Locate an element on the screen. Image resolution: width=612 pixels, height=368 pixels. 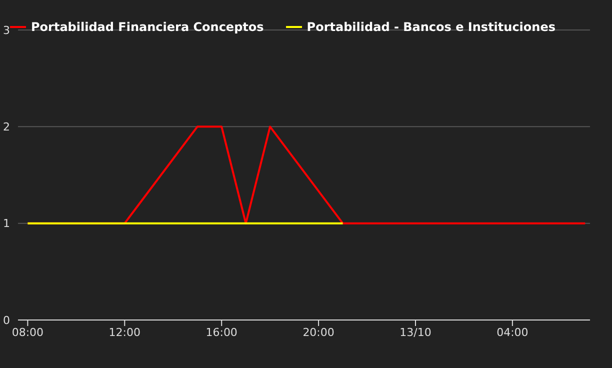
legend-label: Portabilidad Financiera Conceptos is located at coordinates (147, 27).